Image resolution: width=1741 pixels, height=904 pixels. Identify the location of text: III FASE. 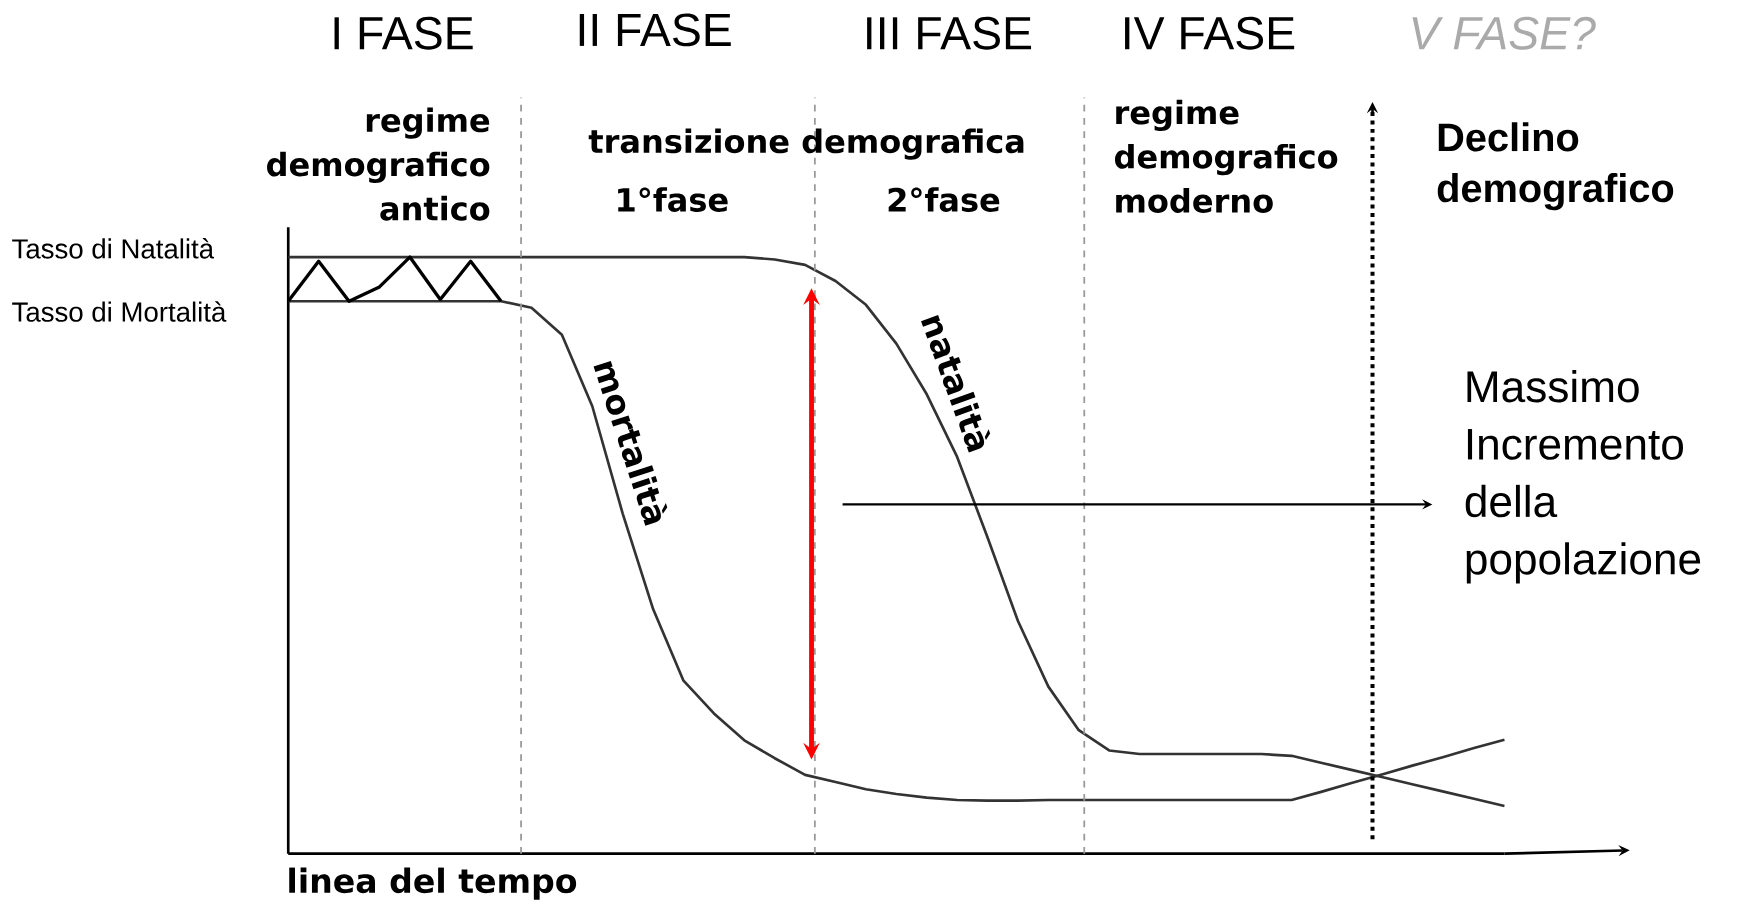
(949, 33).